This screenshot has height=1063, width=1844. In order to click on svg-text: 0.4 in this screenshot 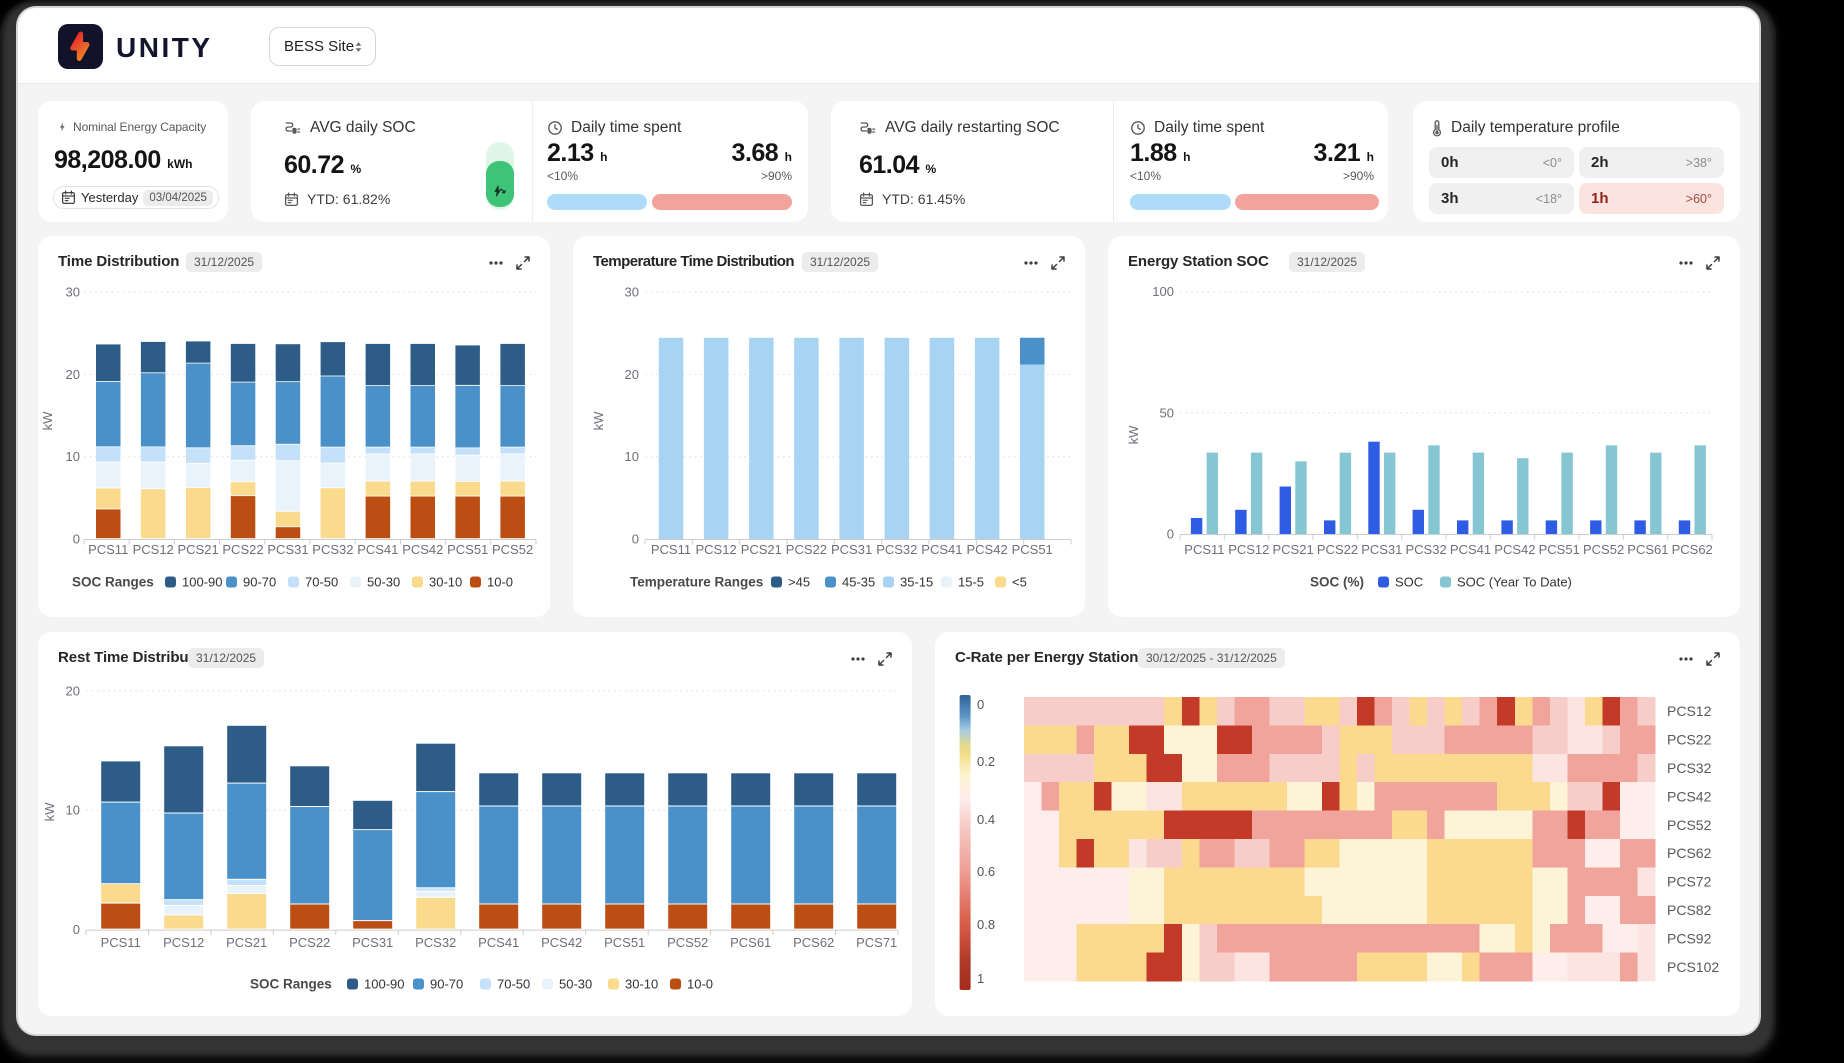, I will do `click(986, 819)`.